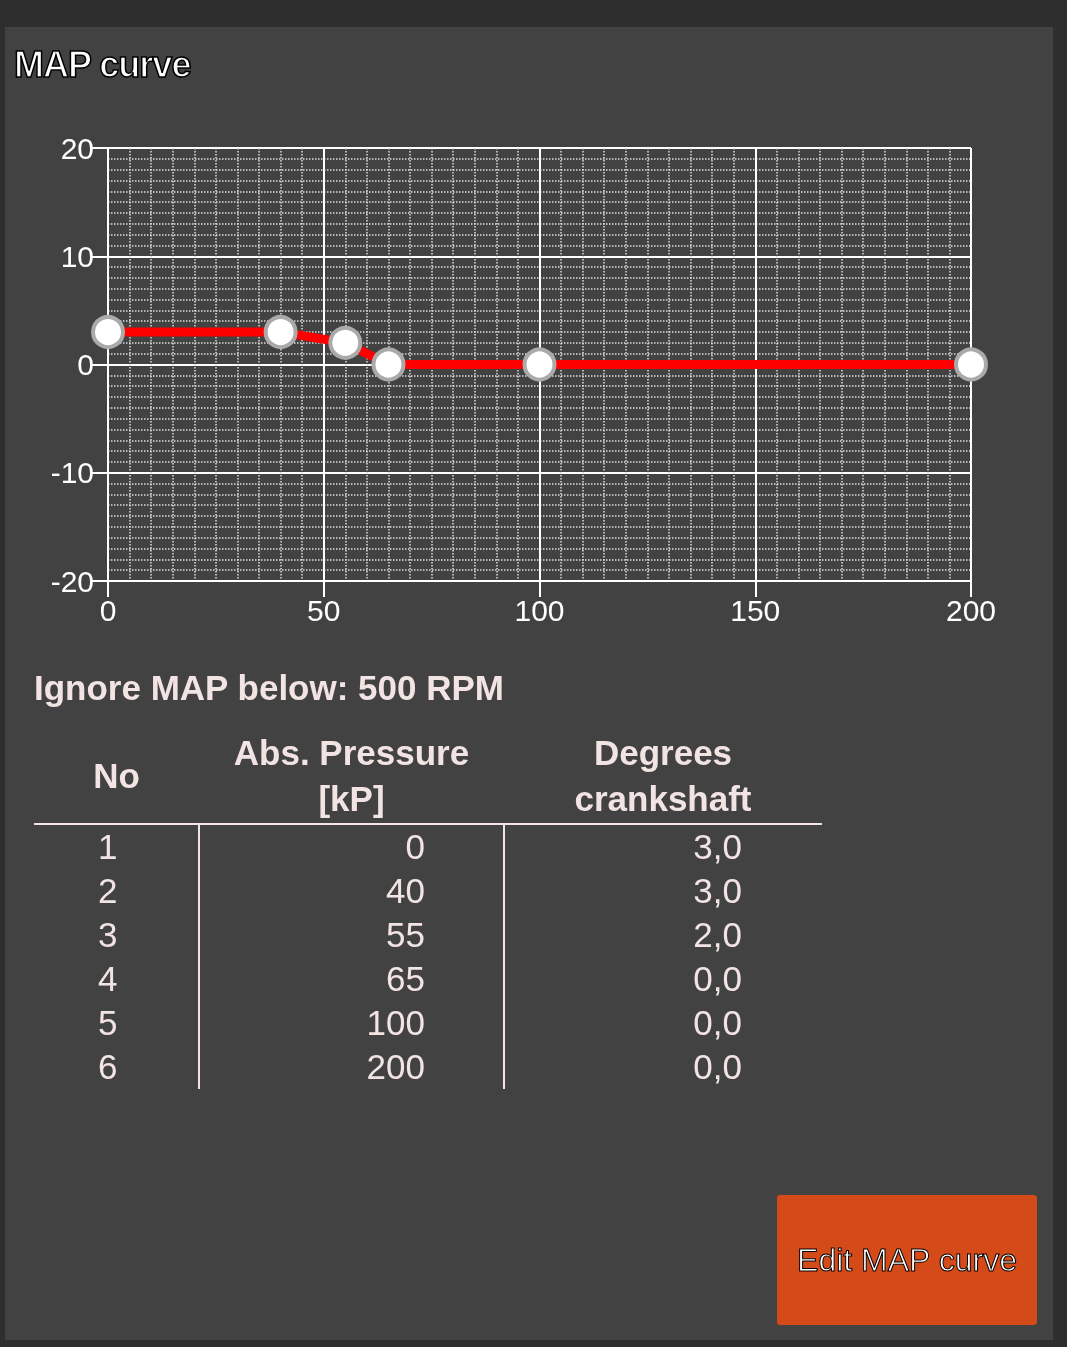 This screenshot has width=1067, height=1347. Describe the element at coordinates (717, 935) in the screenshot. I see `text: 2,0` at that location.